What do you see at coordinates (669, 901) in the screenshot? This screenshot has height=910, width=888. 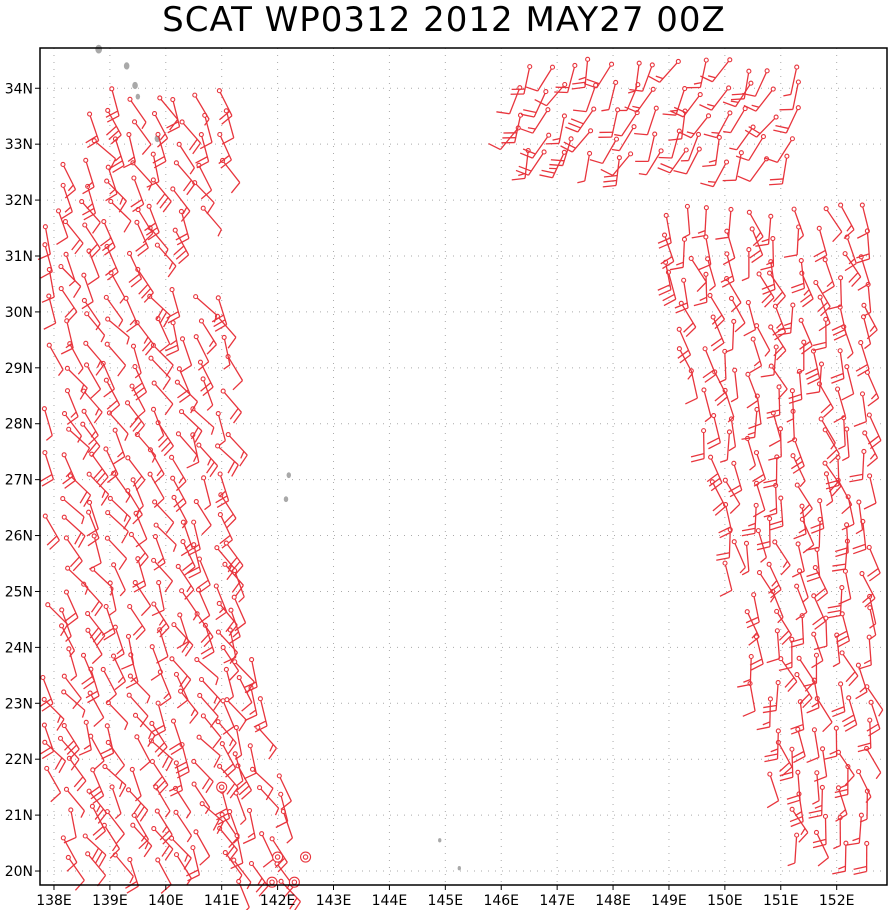 I see `x-tick-label: 149E` at bounding box center [669, 901].